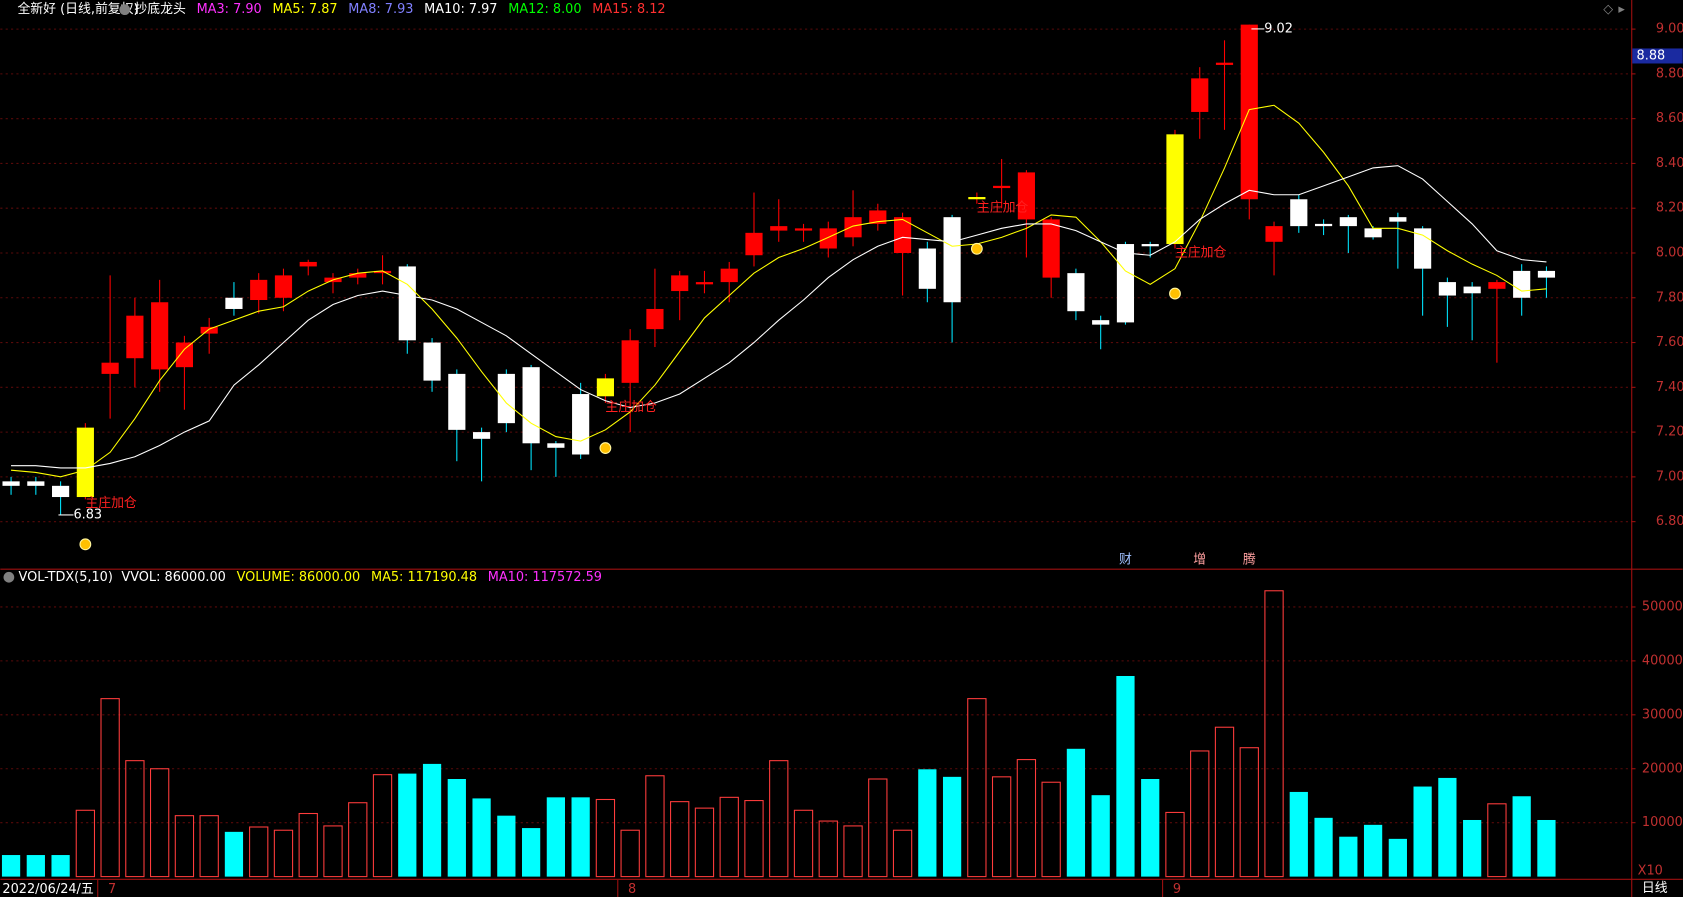  What do you see at coordinates (460, 9) in the screenshot?
I see `ma-legend: MA10: 7.97` at bounding box center [460, 9].